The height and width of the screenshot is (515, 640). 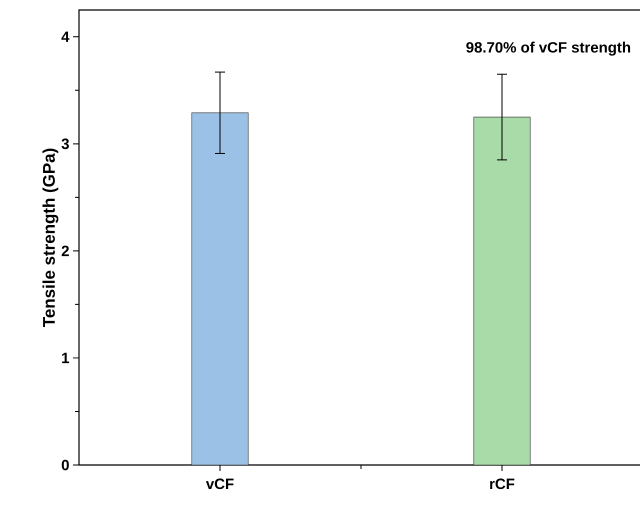 What do you see at coordinates (65, 251) in the screenshot?
I see `y-tick-label: 2` at bounding box center [65, 251].